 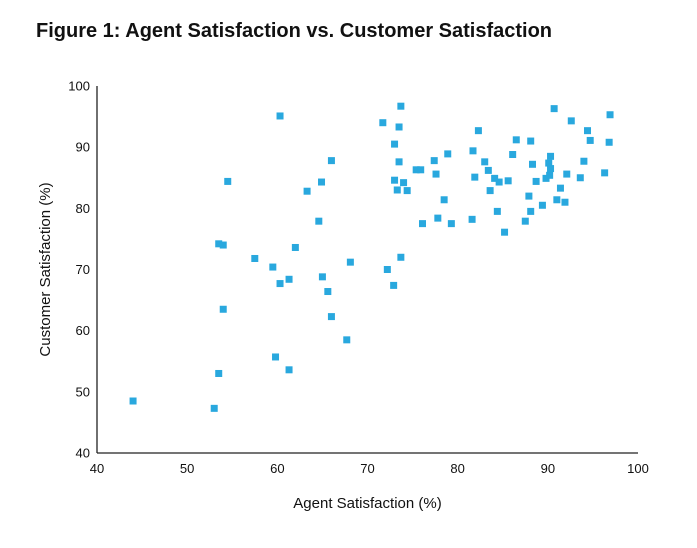 What do you see at coordinates (79, 86) in the screenshot?
I see `y-tick-label: 100` at bounding box center [79, 86].